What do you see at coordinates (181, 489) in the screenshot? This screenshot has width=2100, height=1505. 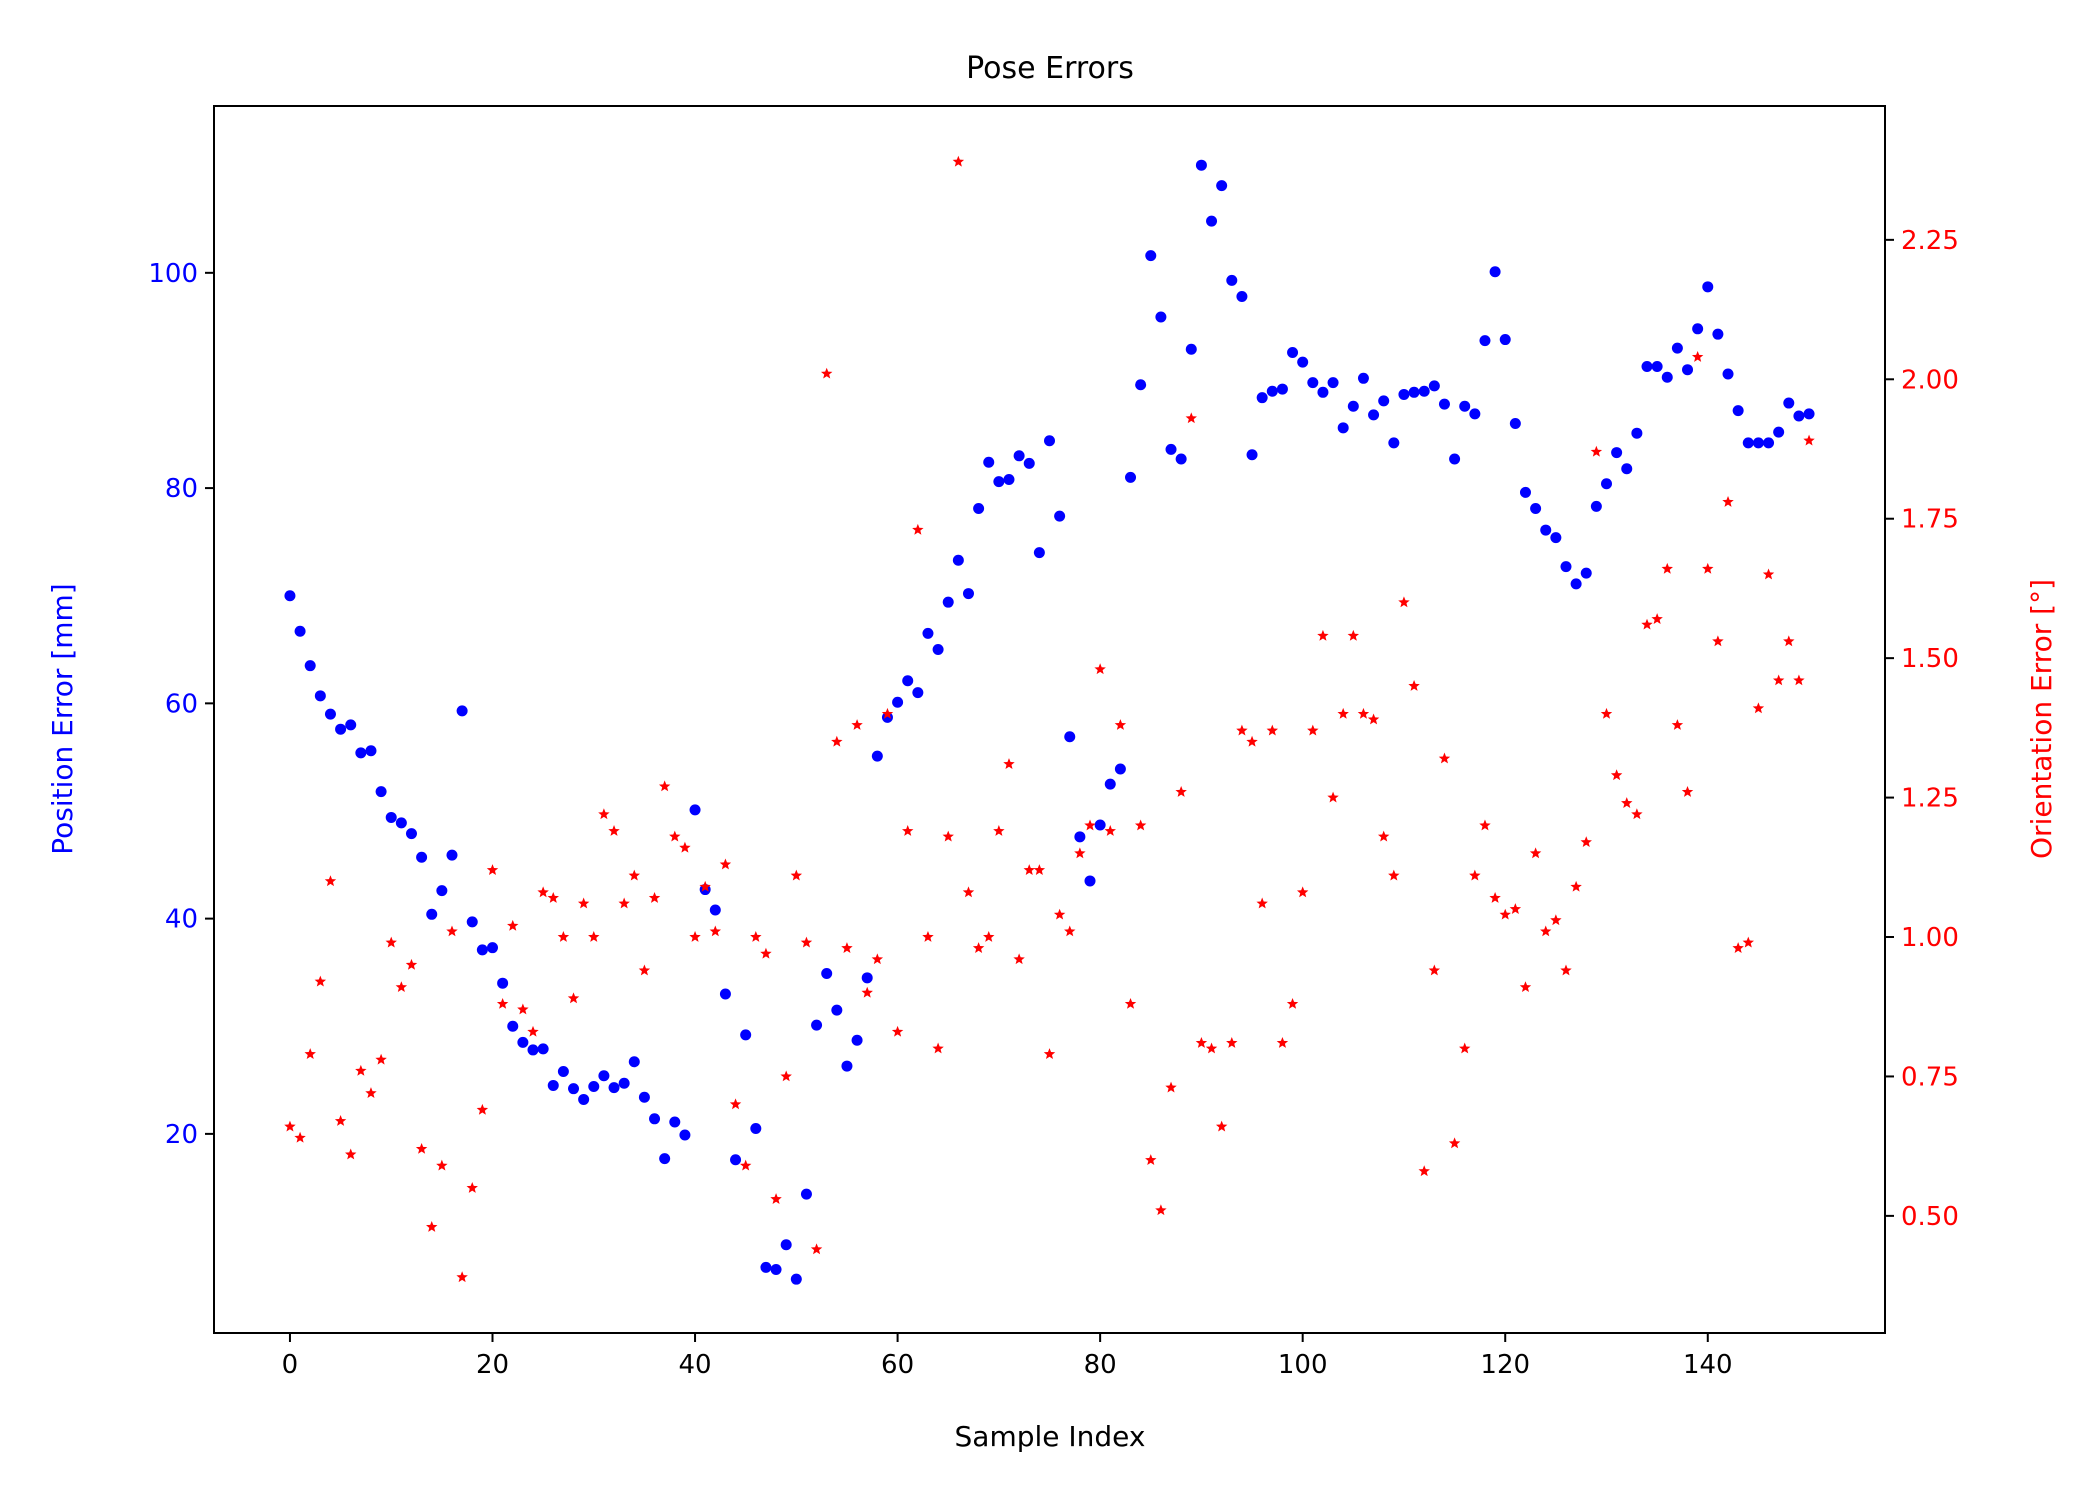 I see `left-tick-label: 80` at bounding box center [181, 489].